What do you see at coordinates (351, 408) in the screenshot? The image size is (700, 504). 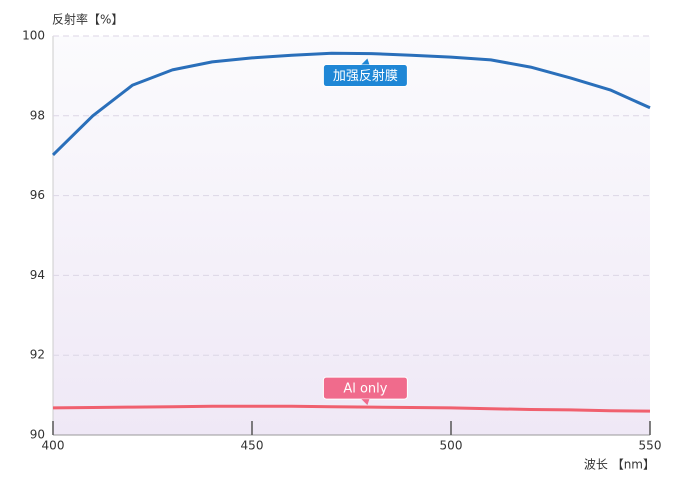 I see `line-series` at bounding box center [351, 408].